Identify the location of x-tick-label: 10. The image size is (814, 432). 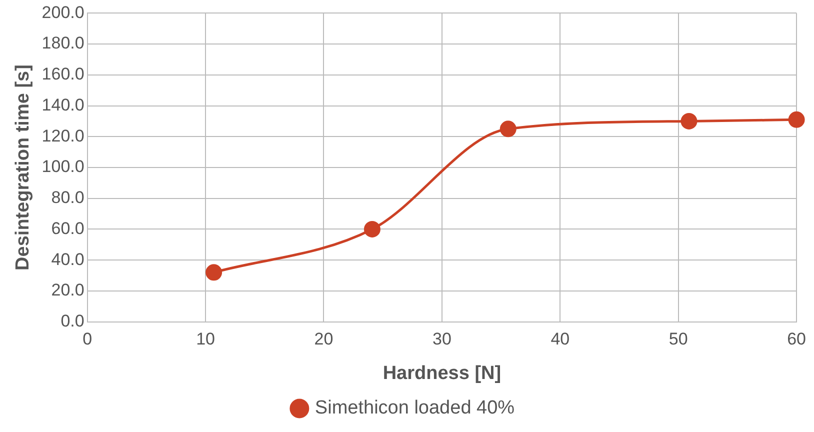
(206, 339).